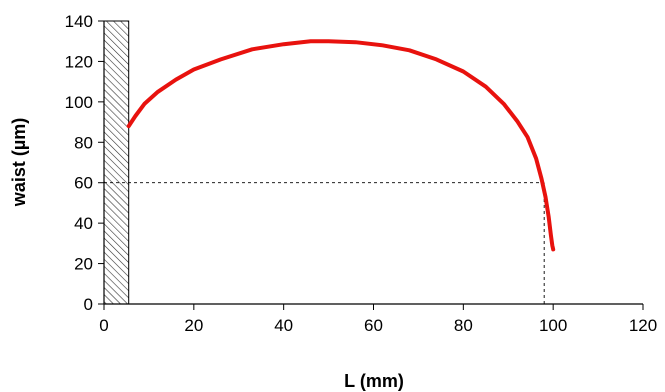 The height and width of the screenshot is (392, 665). What do you see at coordinates (283, 325) in the screenshot?
I see `x-tick-label: 40` at bounding box center [283, 325].